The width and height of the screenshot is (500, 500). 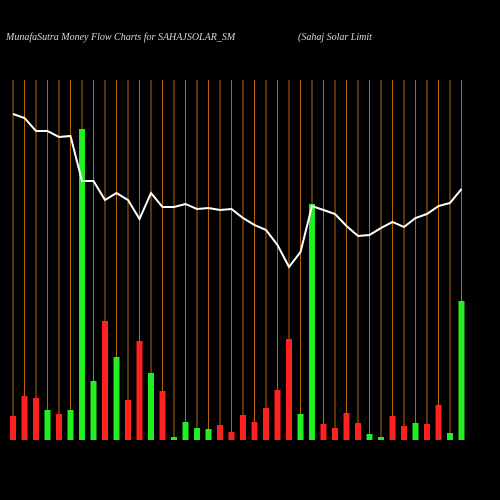 I want to click on chart-subtitle: (Sahaj Solar Limit, so click(x=335, y=37).